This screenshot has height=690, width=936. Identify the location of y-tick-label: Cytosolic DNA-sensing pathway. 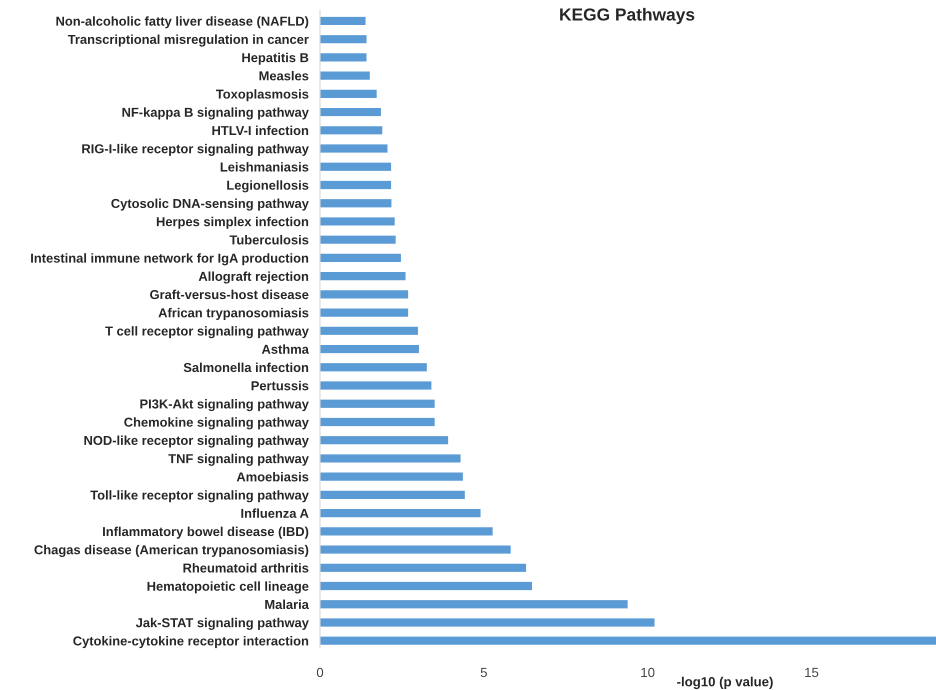
(210, 204).